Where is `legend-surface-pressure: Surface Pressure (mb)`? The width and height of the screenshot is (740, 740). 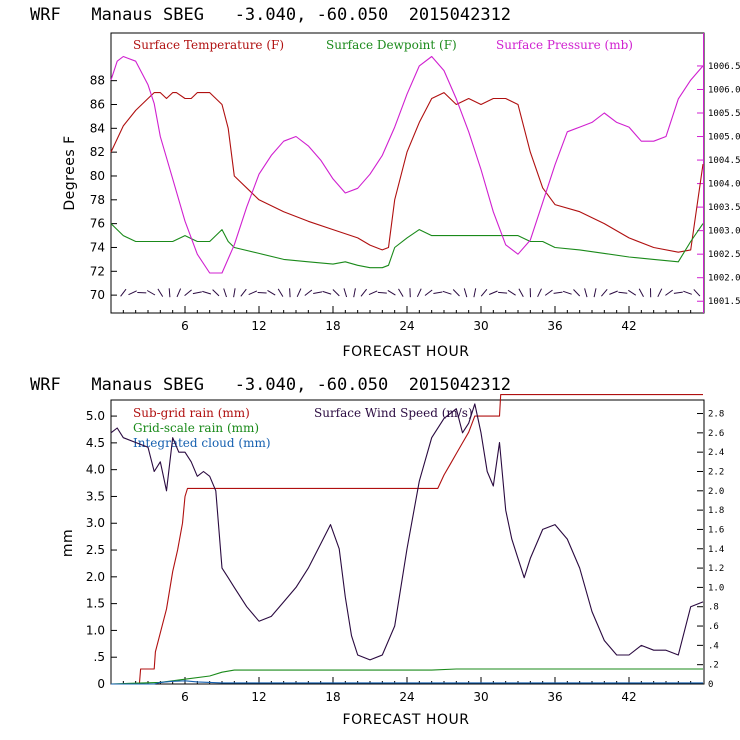
legend-surface-pressure: Surface Pressure (mb) is located at coordinates (564, 45).